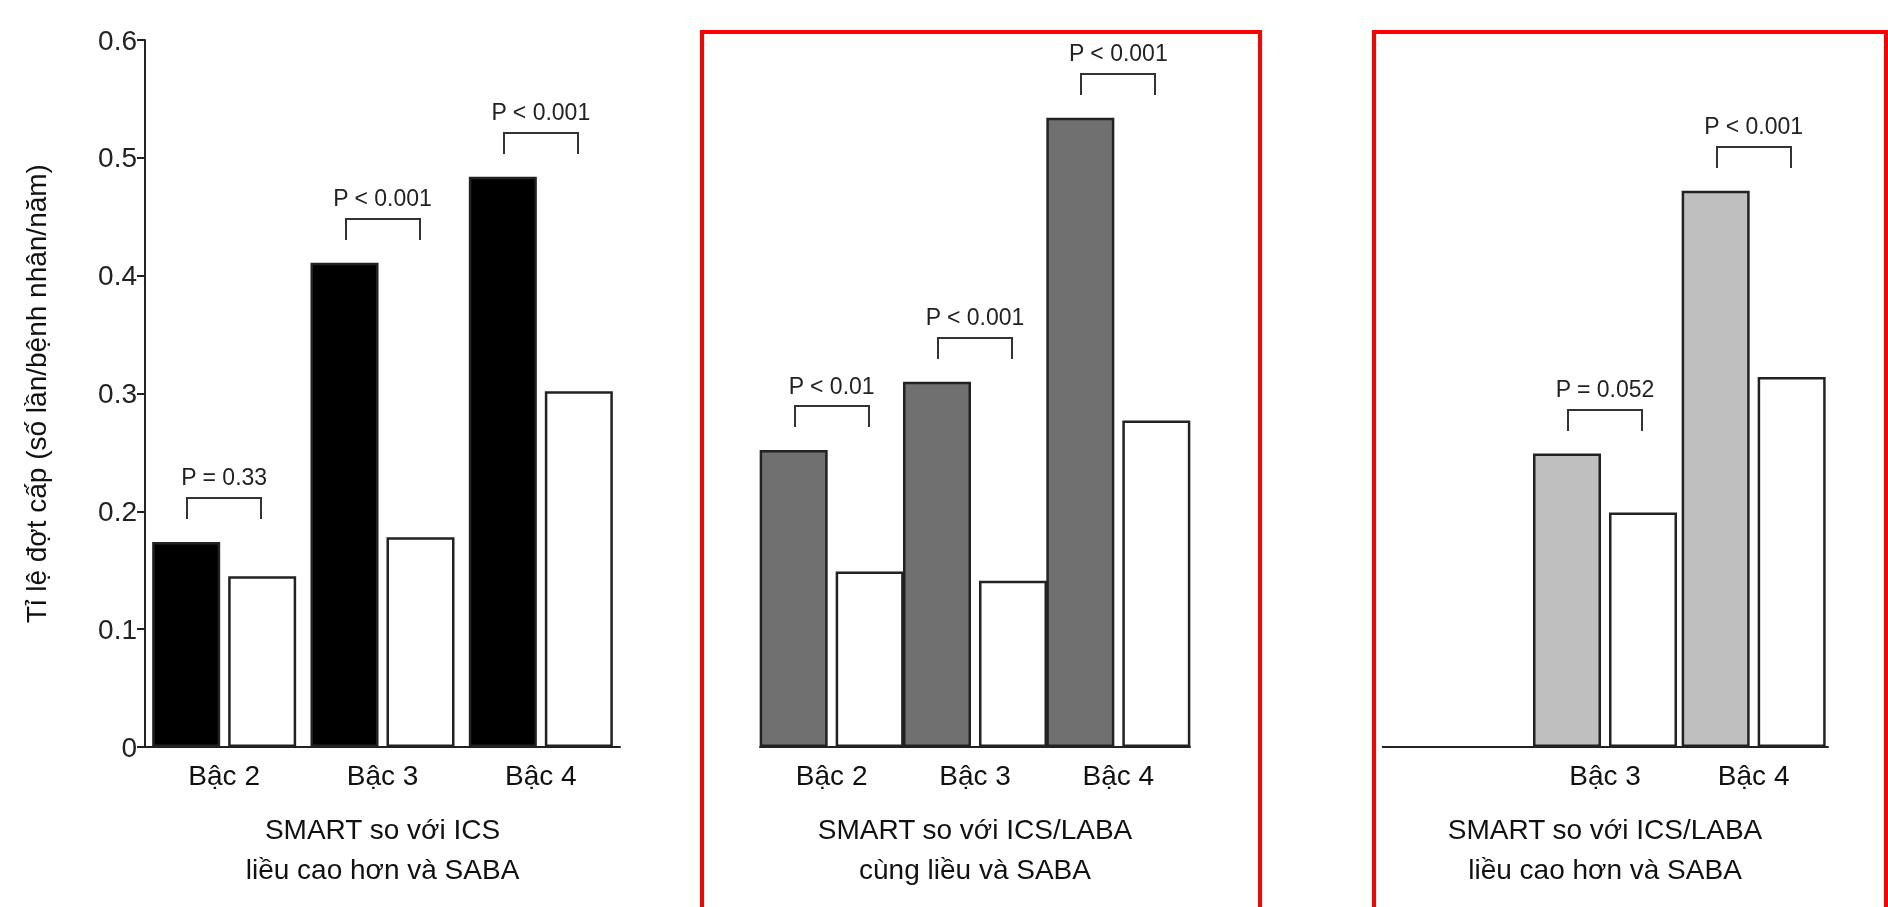 The width and height of the screenshot is (1888, 907). I want to click on annotation: P = 0.33, so click(224, 477).